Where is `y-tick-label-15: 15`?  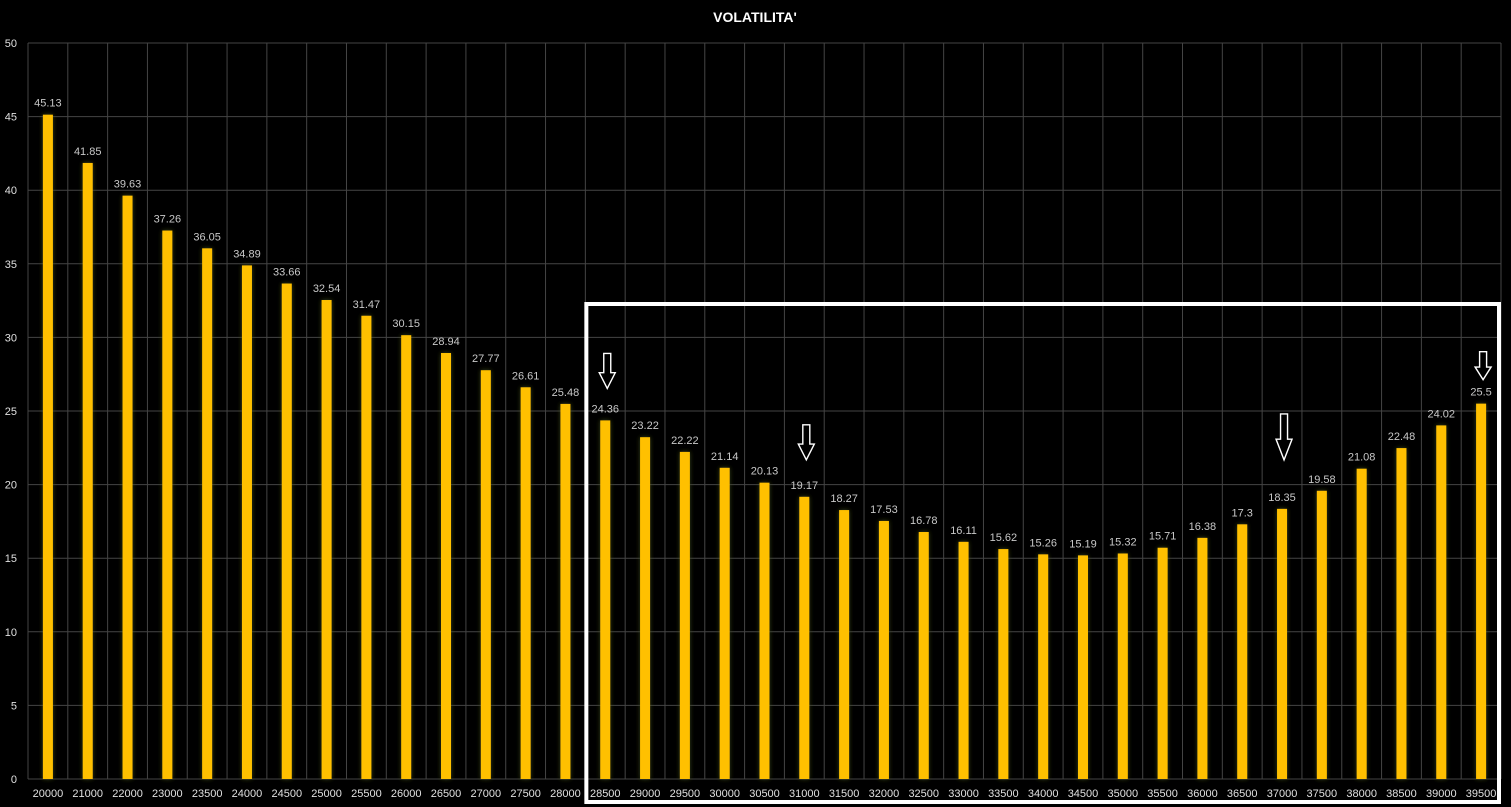
y-tick-label-15: 15 is located at coordinates (11, 559).